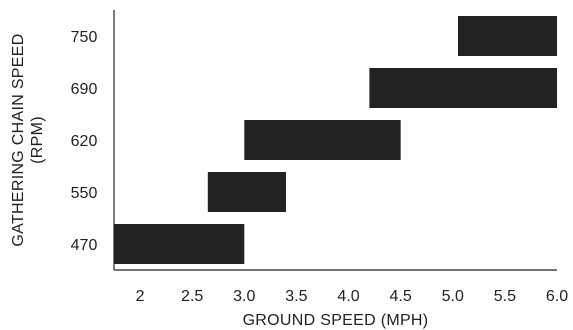 The width and height of the screenshot is (573, 330). Describe the element at coordinates (84, 245) in the screenshot. I see `y-tick-label-470: 470` at that location.